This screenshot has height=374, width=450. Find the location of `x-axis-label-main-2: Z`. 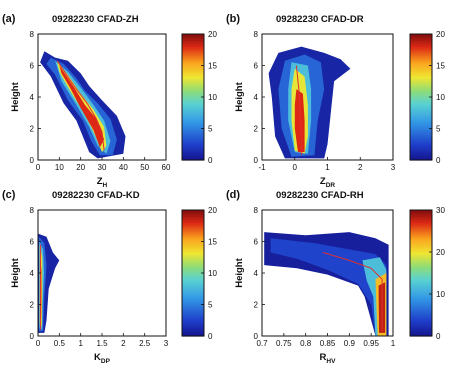

x-axis-label-main-2: Z is located at coordinates (323, 181).